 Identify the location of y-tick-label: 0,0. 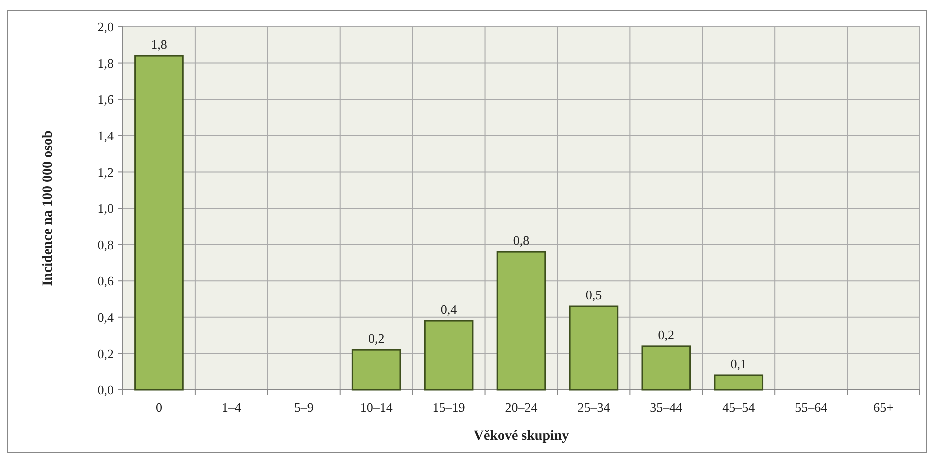
(106, 390).